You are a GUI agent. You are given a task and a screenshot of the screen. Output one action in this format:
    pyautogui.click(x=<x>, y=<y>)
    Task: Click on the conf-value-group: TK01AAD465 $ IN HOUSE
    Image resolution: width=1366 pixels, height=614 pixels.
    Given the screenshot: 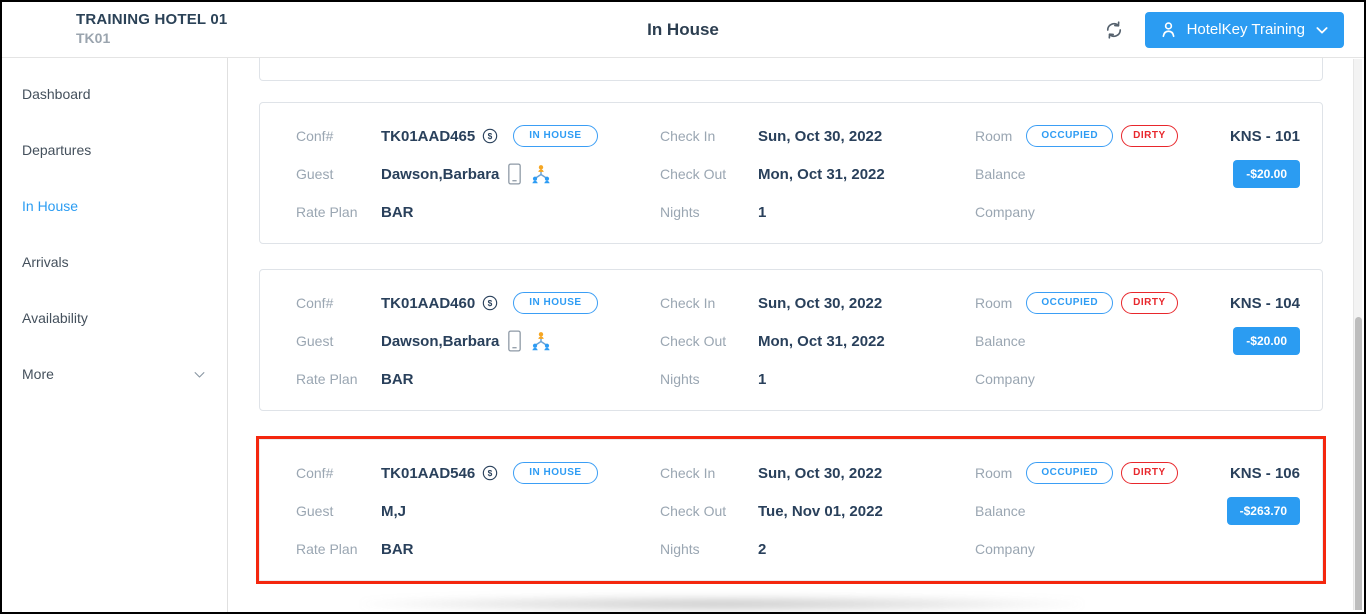 What is the action you would take?
    pyautogui.click(x=520, y=136)
    